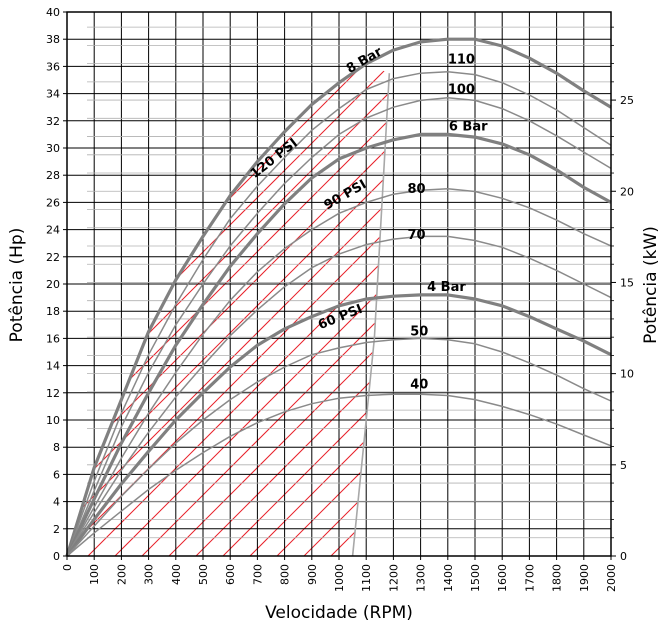 This screenshot has height=632, width=664. Describe the element at coordinates (53, 175) in the screenshot. I see `y-tick-label: 28` at that location.